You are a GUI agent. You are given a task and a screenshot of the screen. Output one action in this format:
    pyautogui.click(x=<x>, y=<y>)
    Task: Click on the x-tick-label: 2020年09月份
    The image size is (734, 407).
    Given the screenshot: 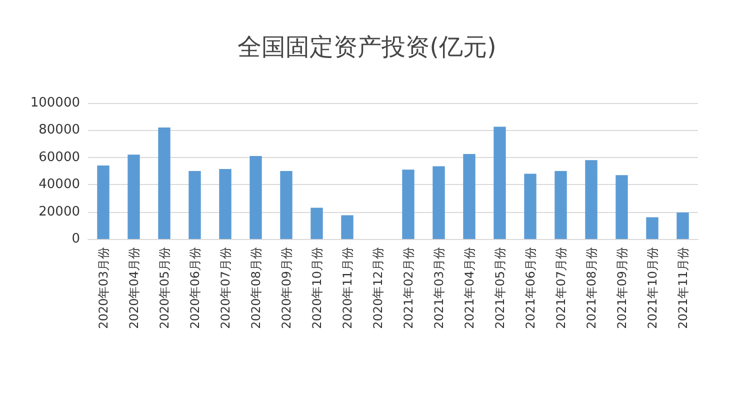 What is the action you would take?
    pyautogui.click(x=286, y=288)
    